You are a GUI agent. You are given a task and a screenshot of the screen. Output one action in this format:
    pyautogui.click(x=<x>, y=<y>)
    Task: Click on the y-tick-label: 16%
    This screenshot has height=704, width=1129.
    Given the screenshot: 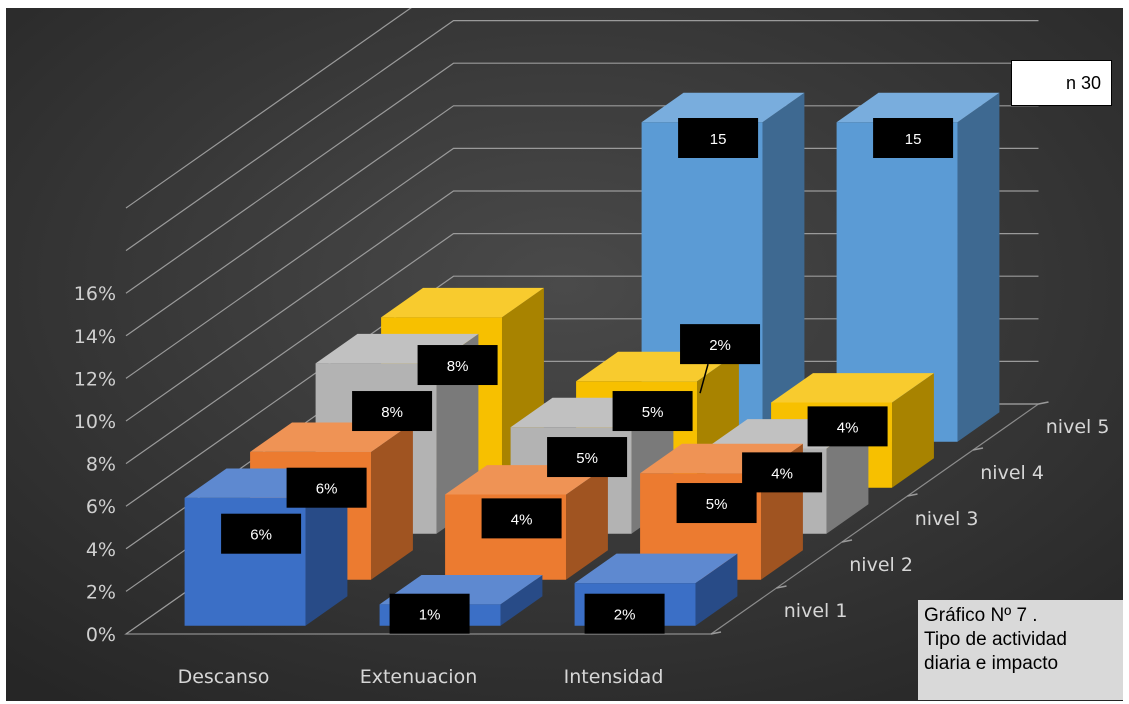 What is the action you would take?
    pyautogui.click(x=95, y=294)
    